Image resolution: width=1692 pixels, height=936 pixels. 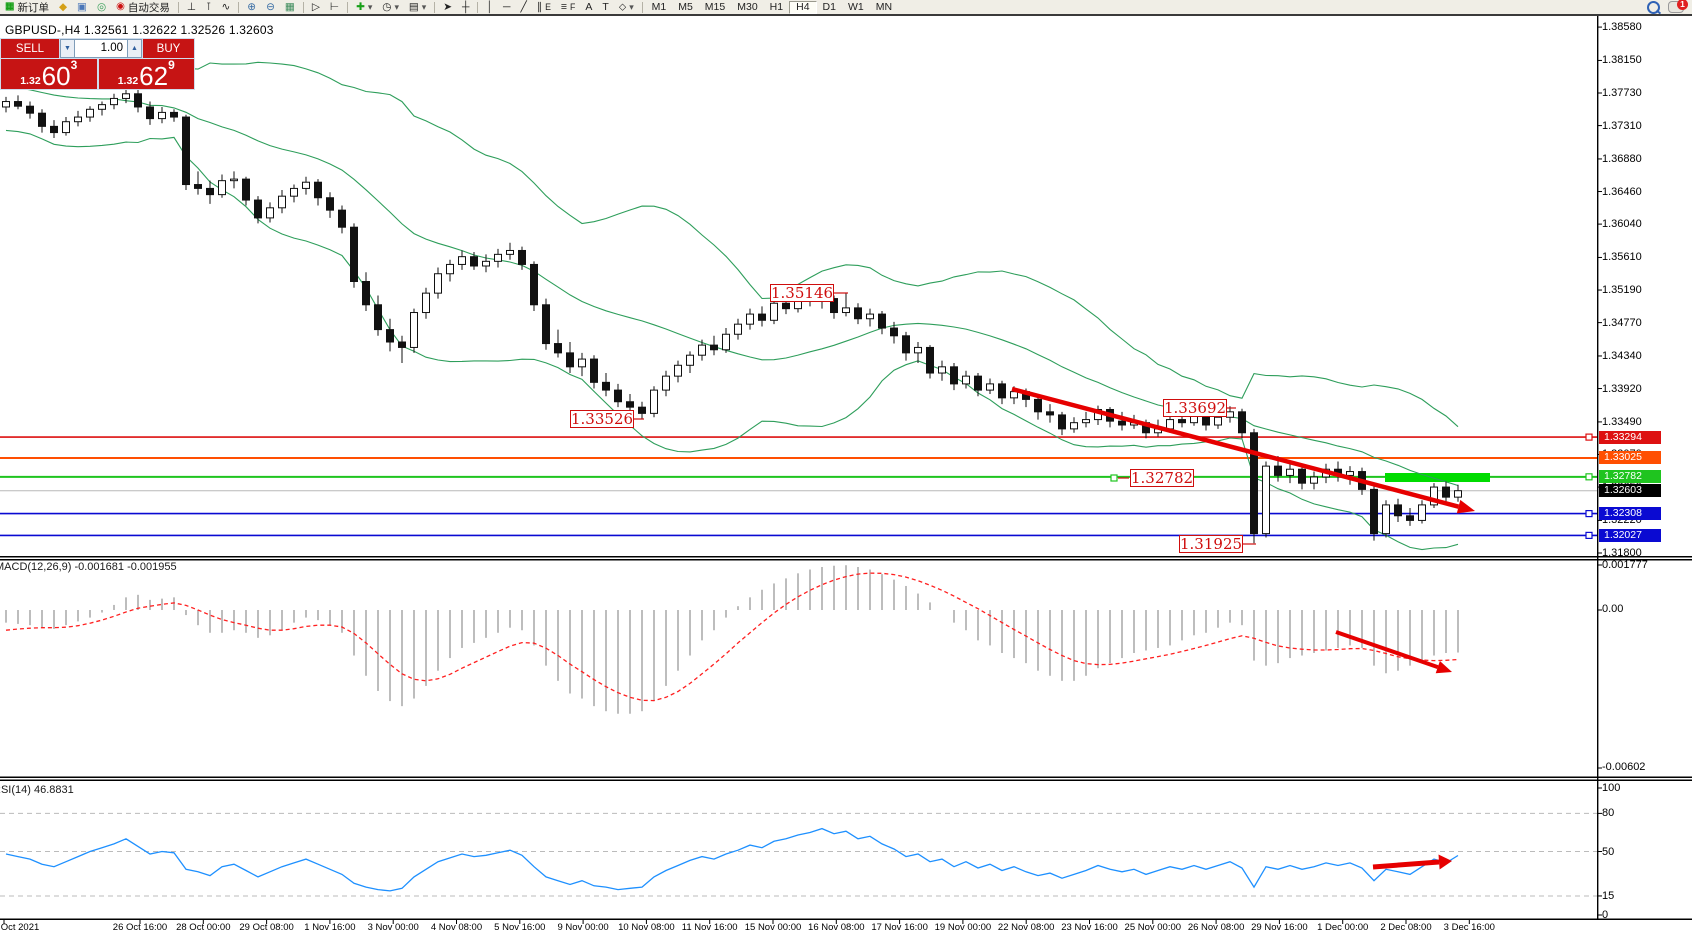 I want to click on tile-windows-icon: ▦, so click(x=289, y=7).